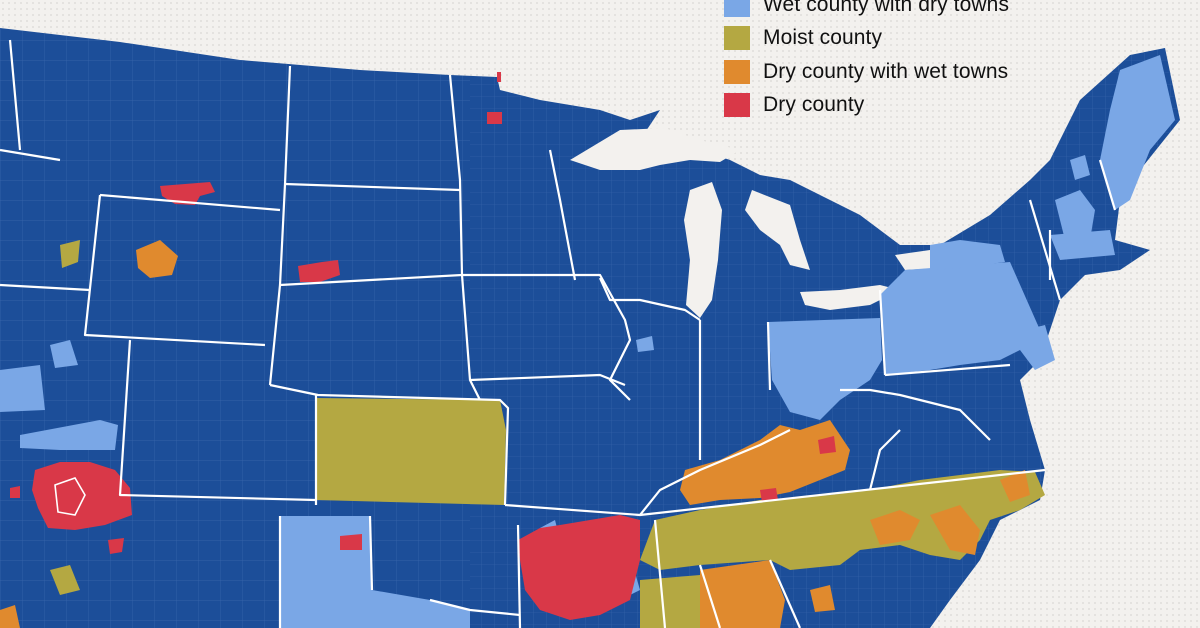  I want to click on lake-michigan, so click(703, 250).